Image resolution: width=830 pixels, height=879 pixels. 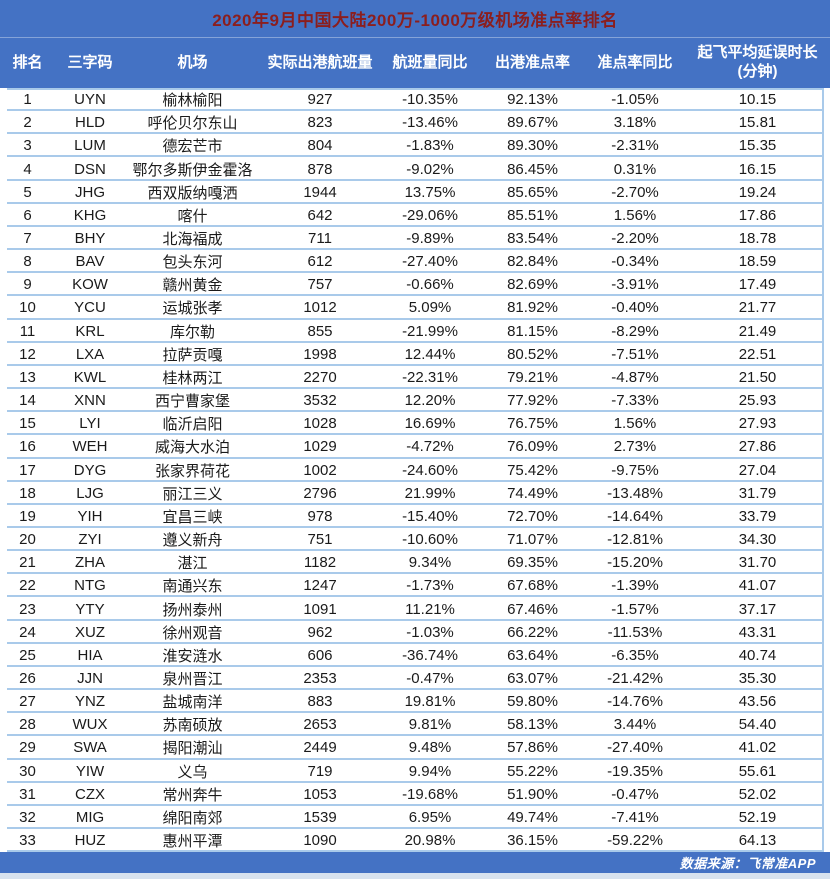 I want to click on cell-avg_delay: 18.78, so click(x=757, y=239).